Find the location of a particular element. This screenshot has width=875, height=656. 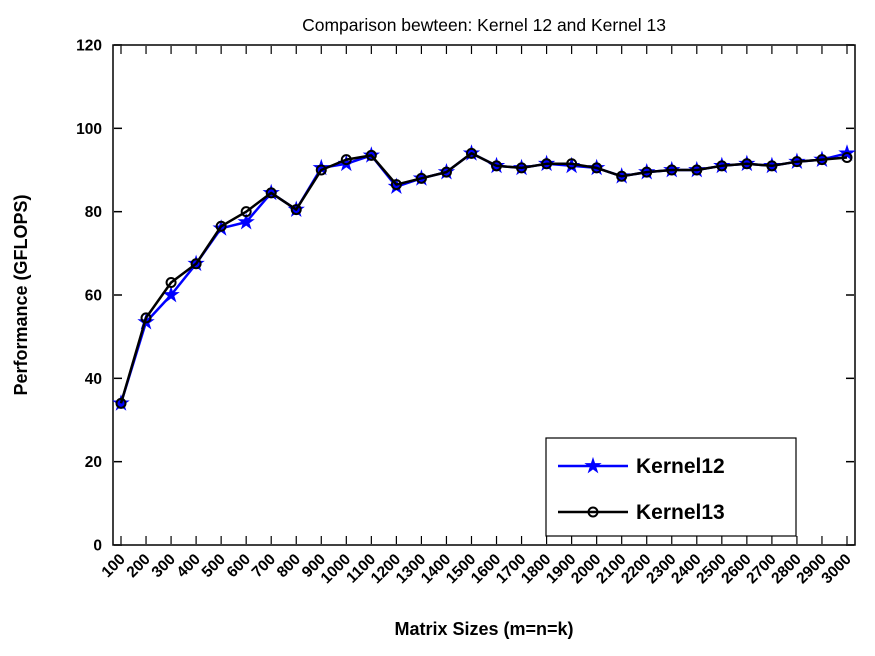

kernel12-legend-marker is located at coordinates (593, 465).